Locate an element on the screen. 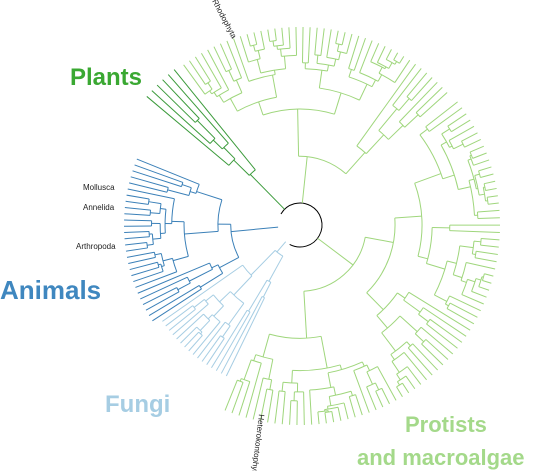 The width and height of the screenshot is (550, 471). protists-label: Protists is located at coordinates (446, 424).